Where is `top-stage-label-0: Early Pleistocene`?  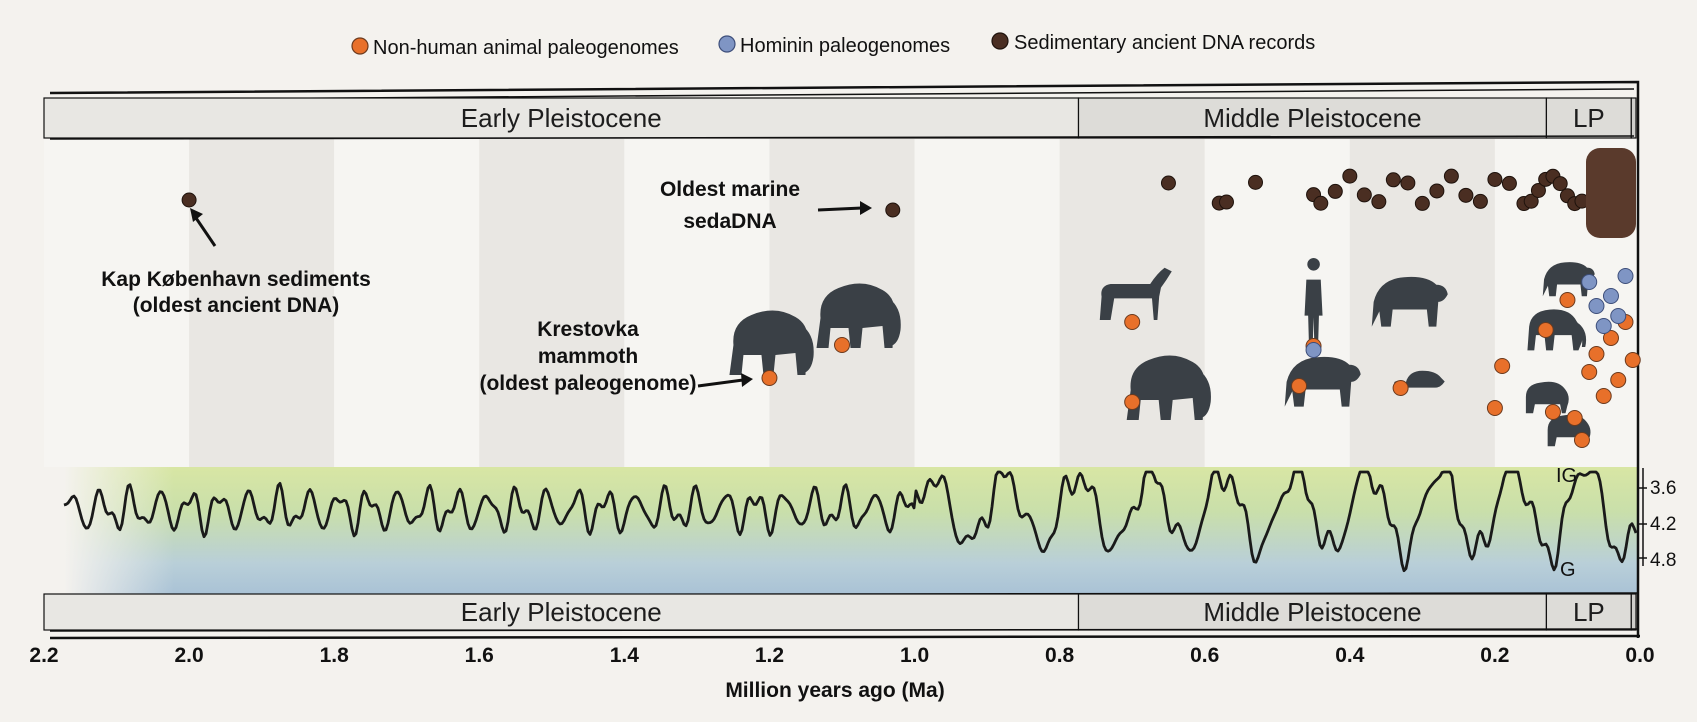 top-stage-label-0: Early Pleistocene is located at coordinates (561, 118).